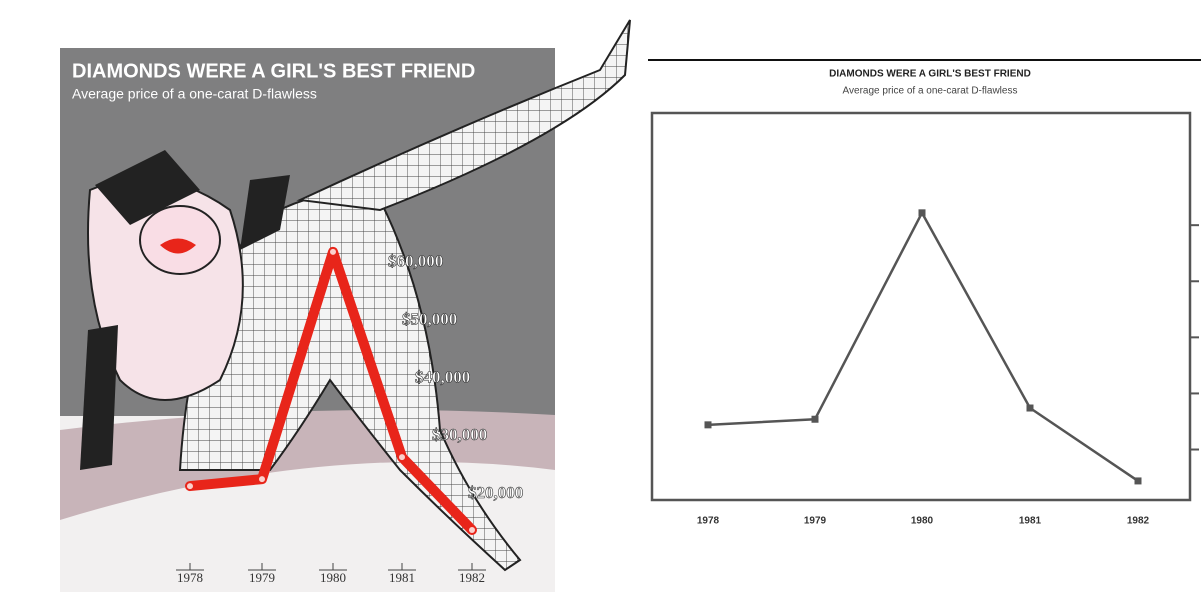 This screenshot has height=601, width=1201. Describe the element at coordinates (415, 261) in the screenshot. I see `y-tick-label: $60,000` at that location.